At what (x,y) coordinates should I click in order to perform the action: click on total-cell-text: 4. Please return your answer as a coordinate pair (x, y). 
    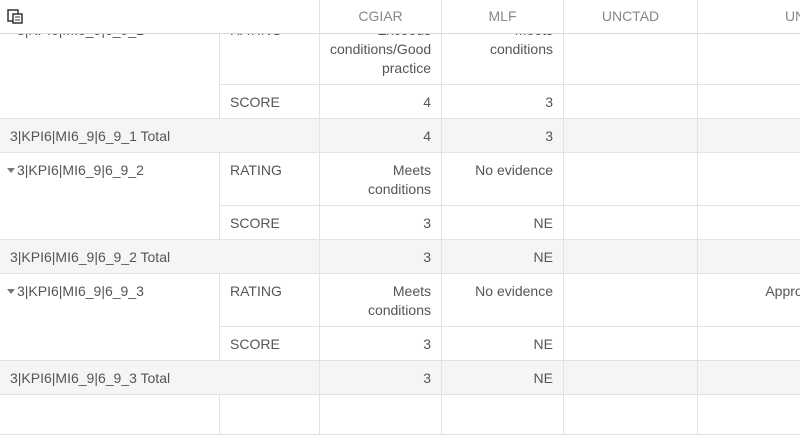
    Looking at the image, I should click on (427, 136).